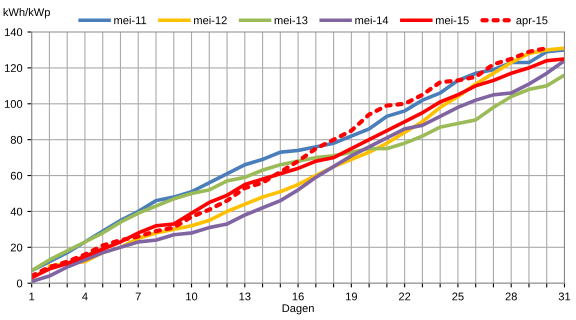 The height and width of the screenshot is (320, 576). What do you see at coordinates (511, 296) in the screenshot?
I see `x-tick-label: 28` at bounding box center [511, 296].